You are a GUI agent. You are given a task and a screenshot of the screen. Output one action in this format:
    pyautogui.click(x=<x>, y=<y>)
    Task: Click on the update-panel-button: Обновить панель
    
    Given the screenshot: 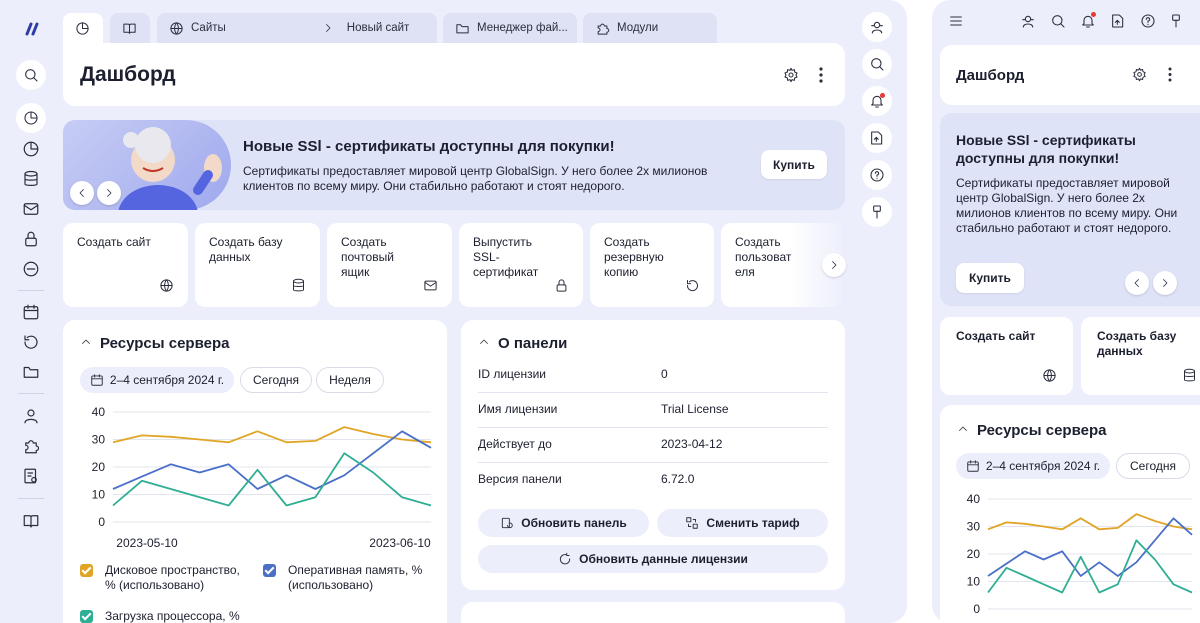 What is the action you would take?
    pyautogui.click(x=563, y=523)
    